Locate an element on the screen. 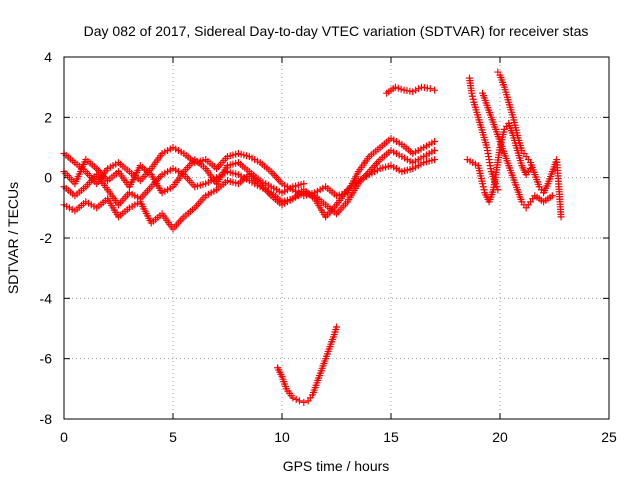 Image resolution: width=640 pixels, height=480 pixels. x-axis-label: GPS time / hours is located at coordinates (336, 466).